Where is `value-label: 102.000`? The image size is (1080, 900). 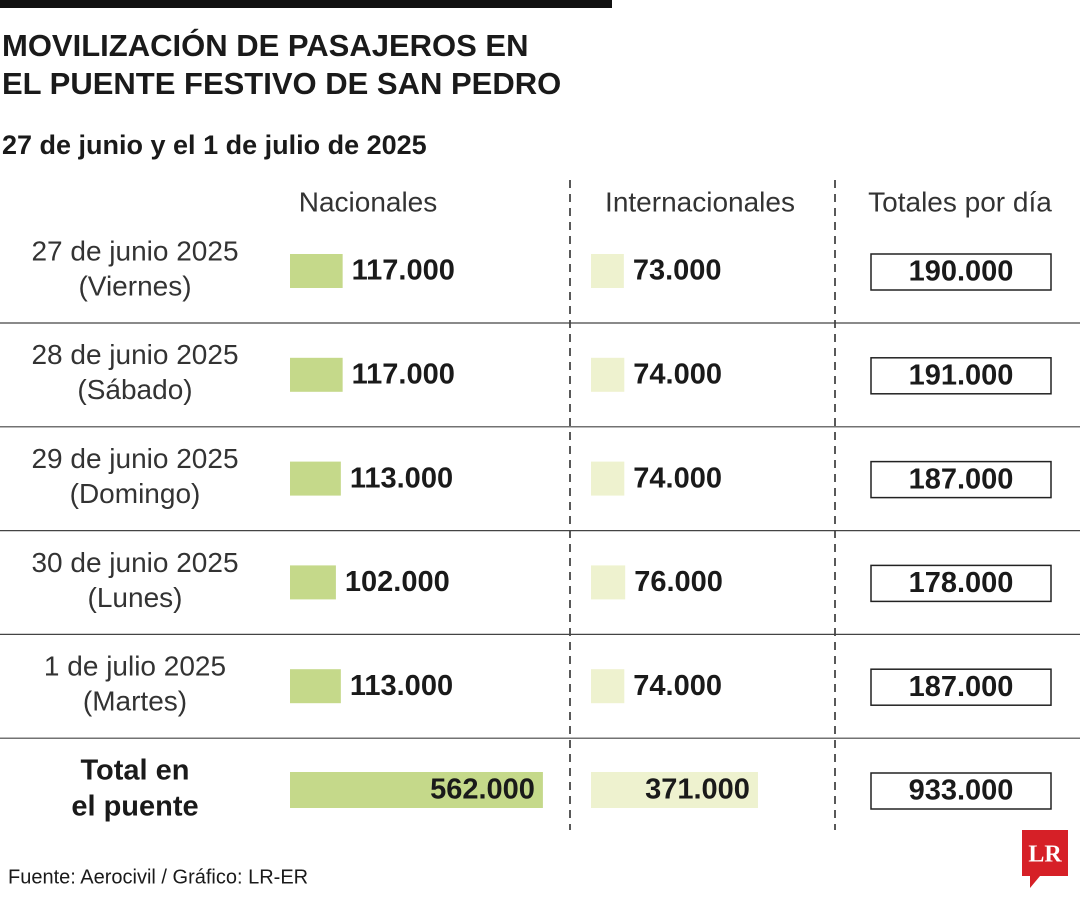
value-label: 102.000 is located at coordinates (397, 582).